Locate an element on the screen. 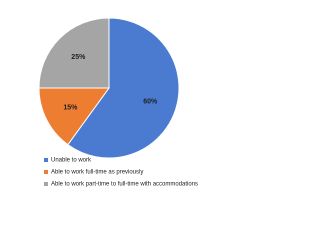  value-label: 25% is located at coordinates (78, 57).